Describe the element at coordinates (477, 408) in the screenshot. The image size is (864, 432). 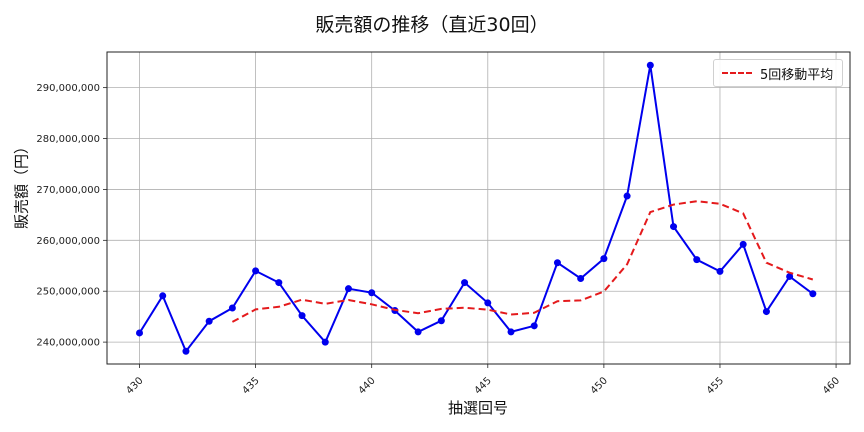
I see `x-axis-label: 抽選回号` at that location.